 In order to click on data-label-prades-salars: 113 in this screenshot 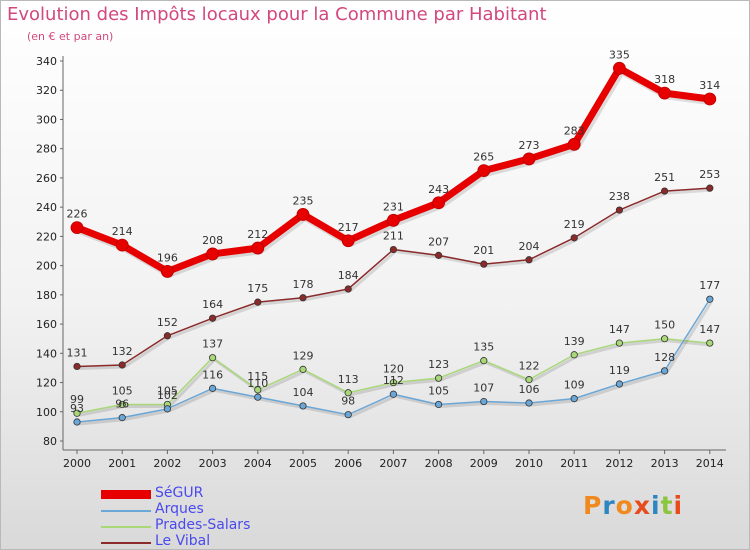, I will do `click(348, 379)`.